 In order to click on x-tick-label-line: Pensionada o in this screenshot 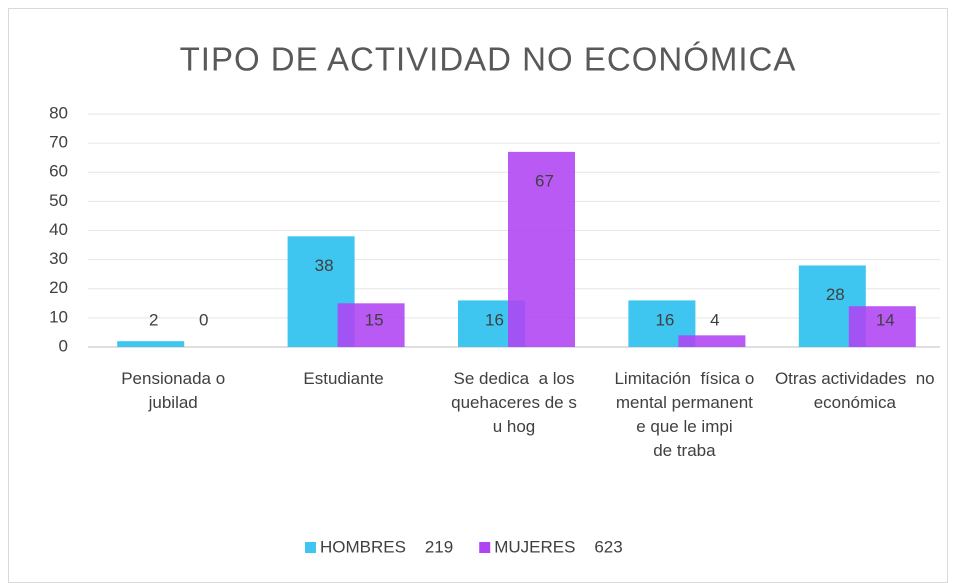, I will do `click(173, 378)`.